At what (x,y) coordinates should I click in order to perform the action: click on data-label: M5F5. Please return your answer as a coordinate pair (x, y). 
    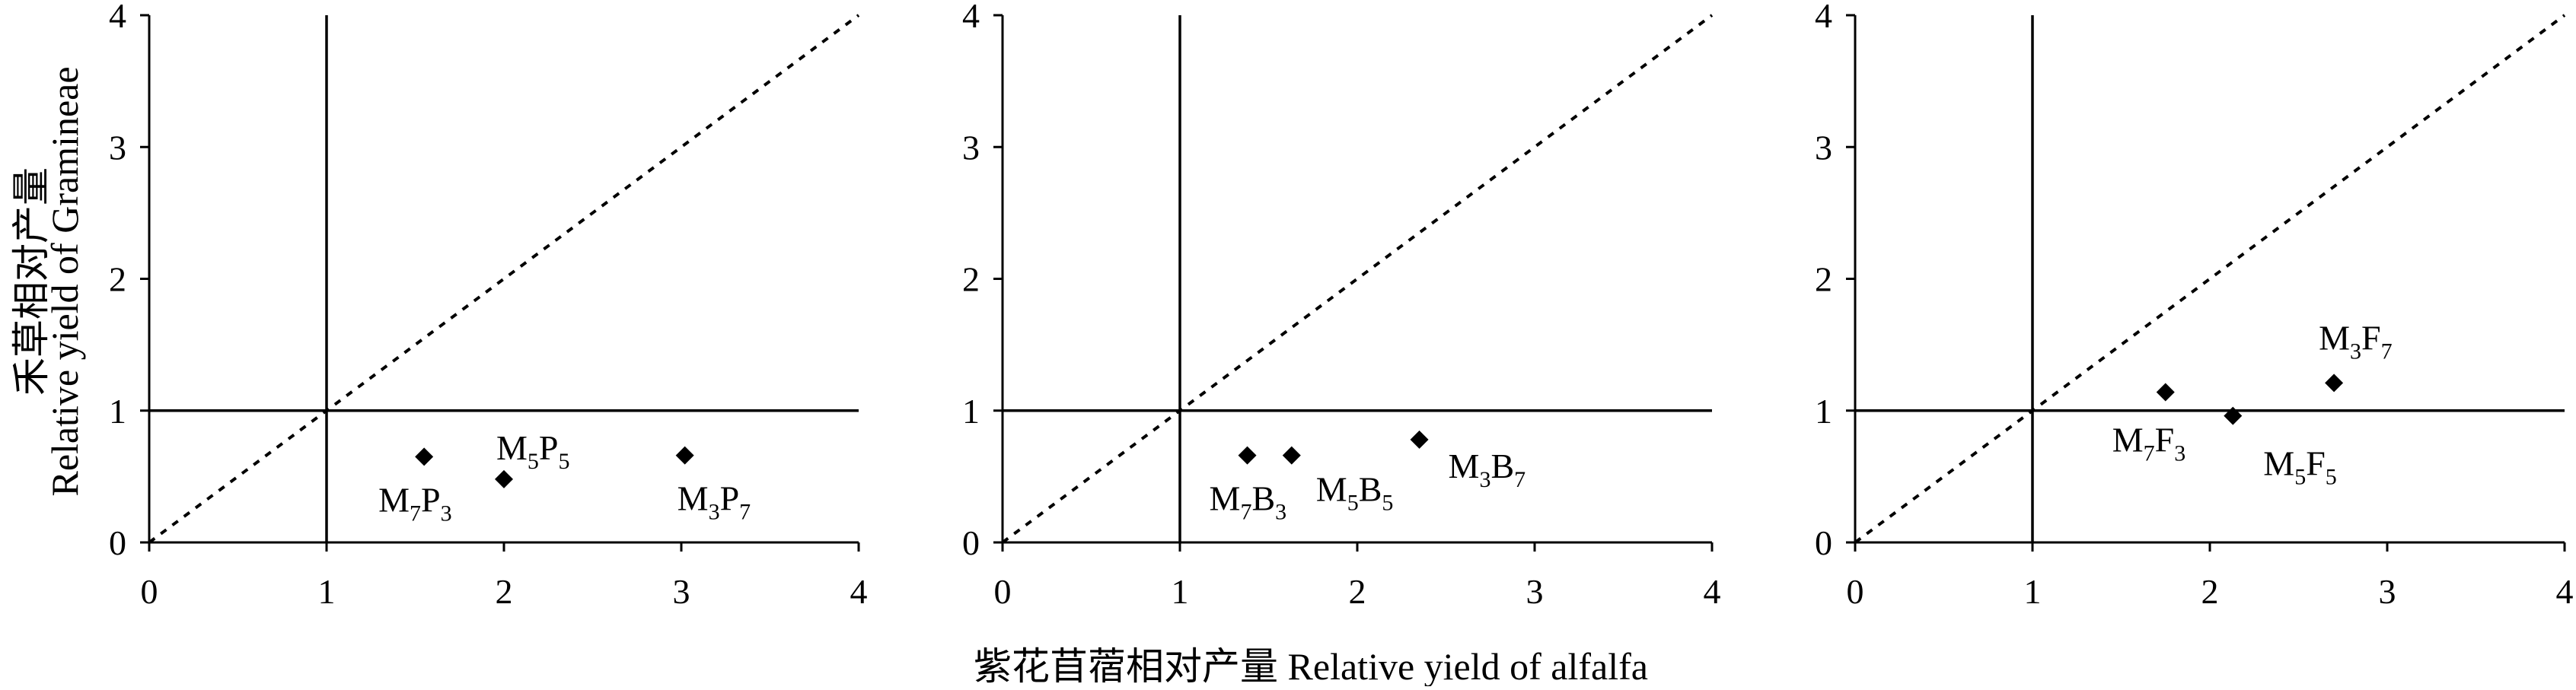
    Looking at the image, I should click on (2300, 467).